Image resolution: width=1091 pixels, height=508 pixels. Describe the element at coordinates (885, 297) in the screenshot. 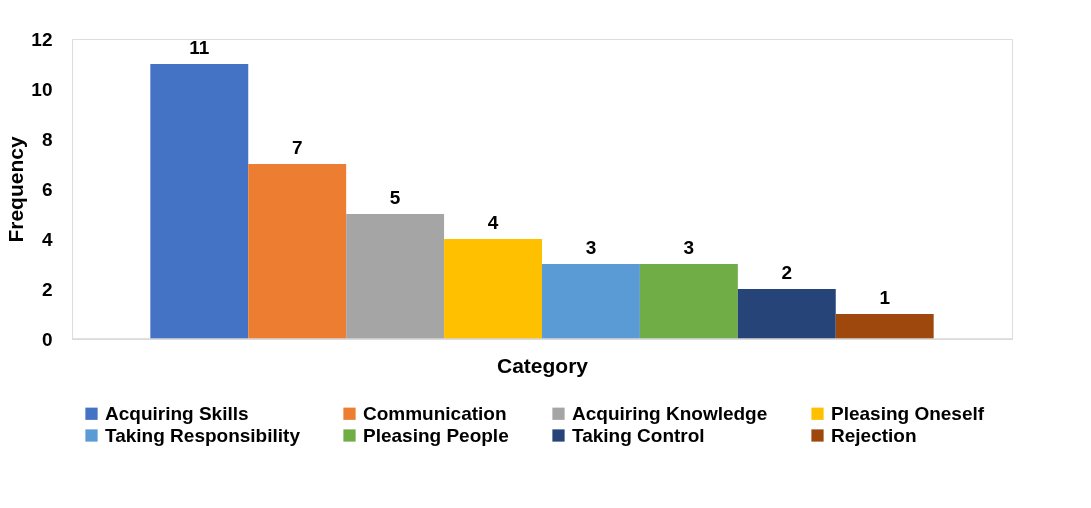

I see `data-label: 1` at that location.